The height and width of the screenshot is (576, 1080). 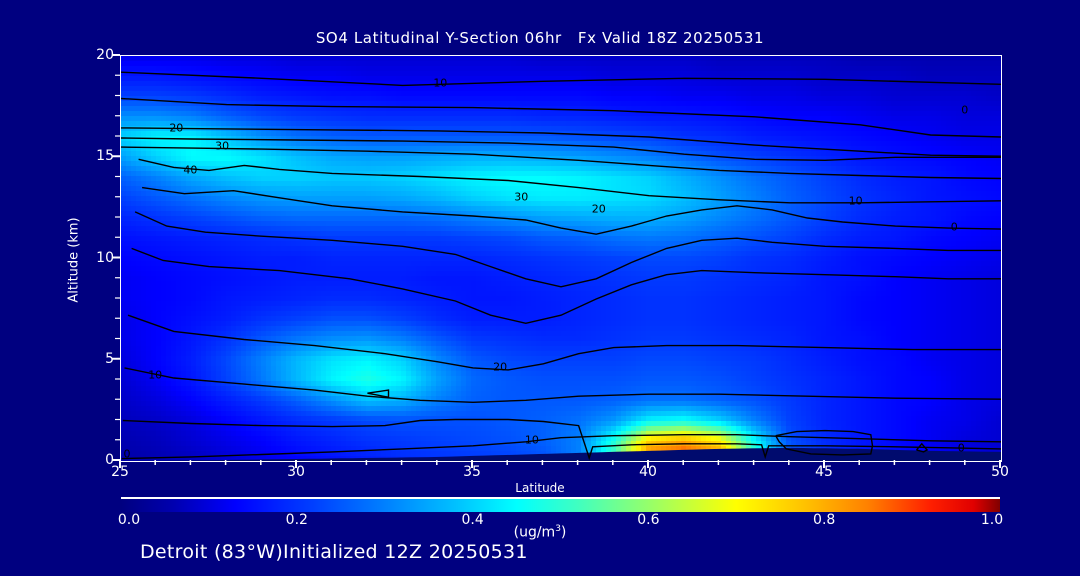 What do you see at coordinates (109, 460) in the screenshot?
I see `y-tick-label: 0` at bounding box center [109, 460].